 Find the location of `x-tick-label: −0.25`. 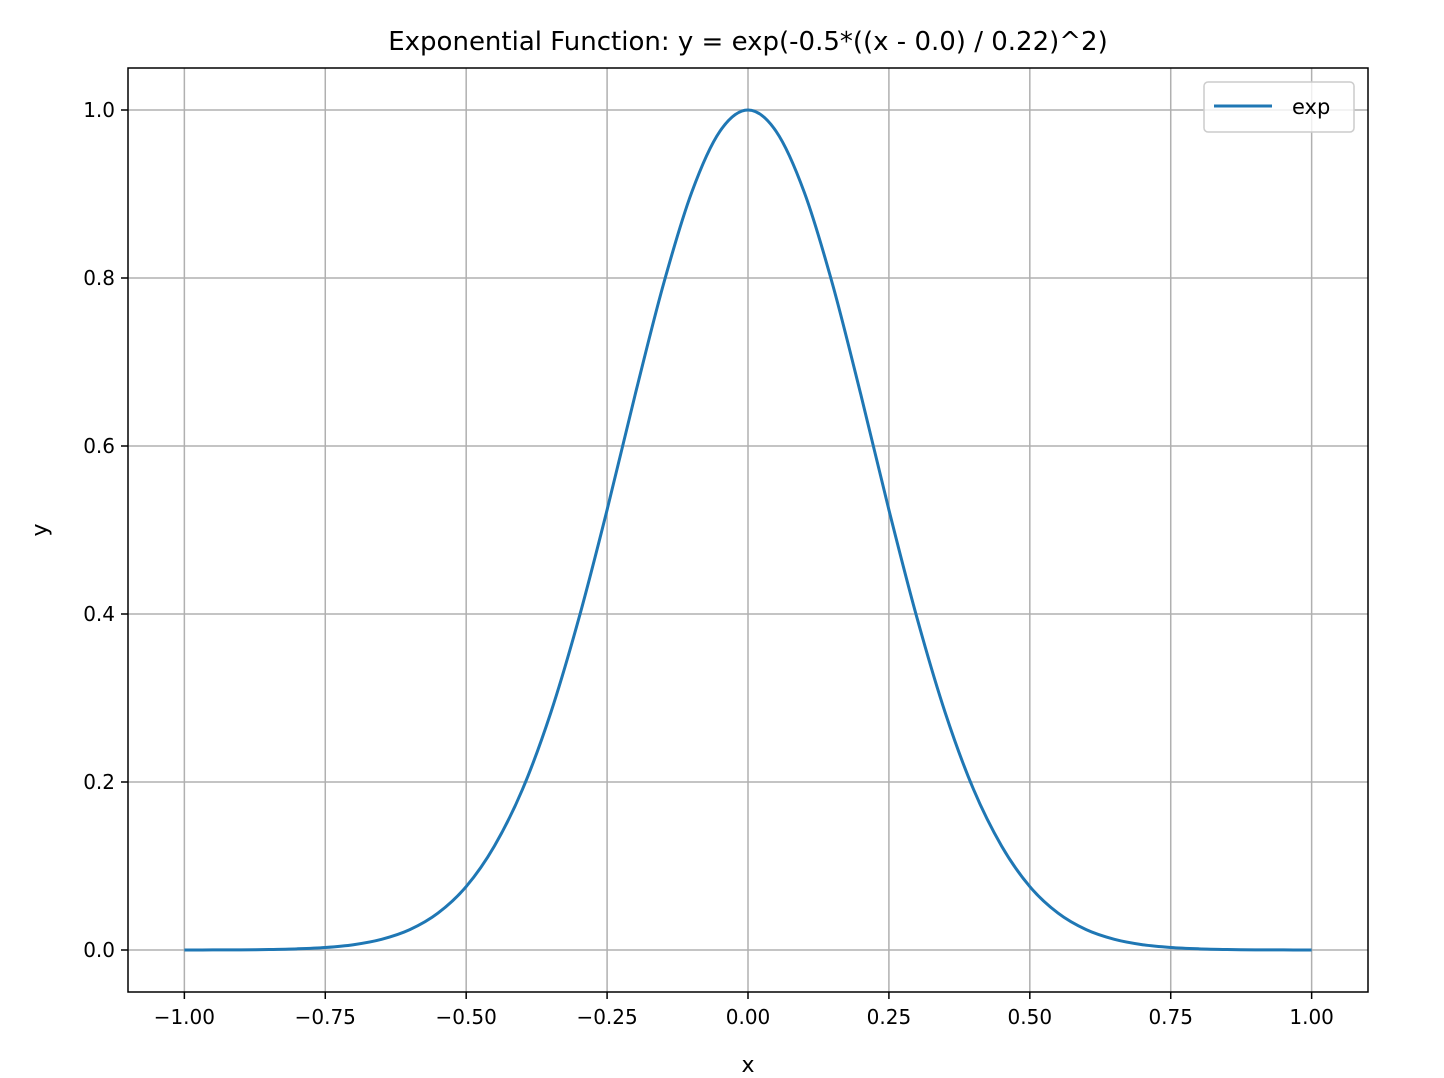

x-tick-label: −0.25 is located at coordinates (606, 1017).